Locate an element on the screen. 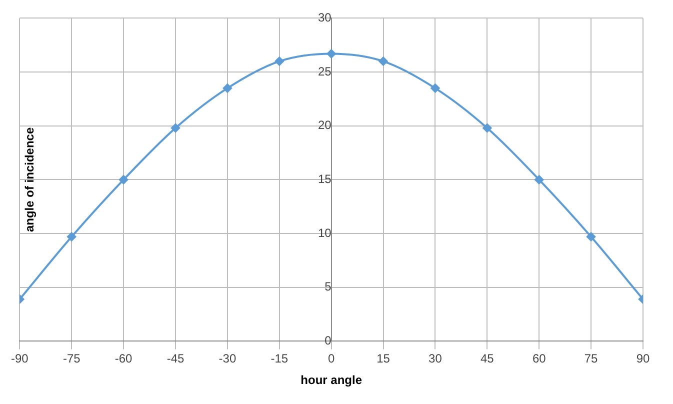 This screenshot has height=404, width=673. x-tick-label: -60 is located at coordinates (123, 359).